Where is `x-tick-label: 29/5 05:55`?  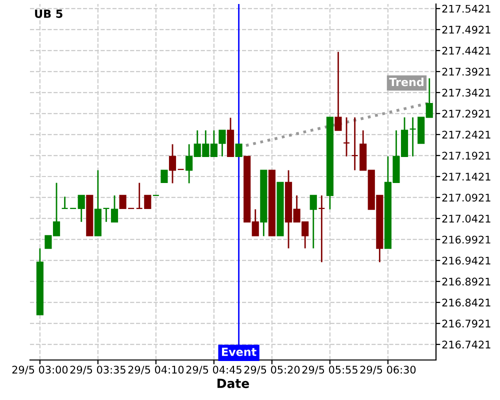
x-tick-label: 29/5 05:55 is located at coordinates (330, 370).